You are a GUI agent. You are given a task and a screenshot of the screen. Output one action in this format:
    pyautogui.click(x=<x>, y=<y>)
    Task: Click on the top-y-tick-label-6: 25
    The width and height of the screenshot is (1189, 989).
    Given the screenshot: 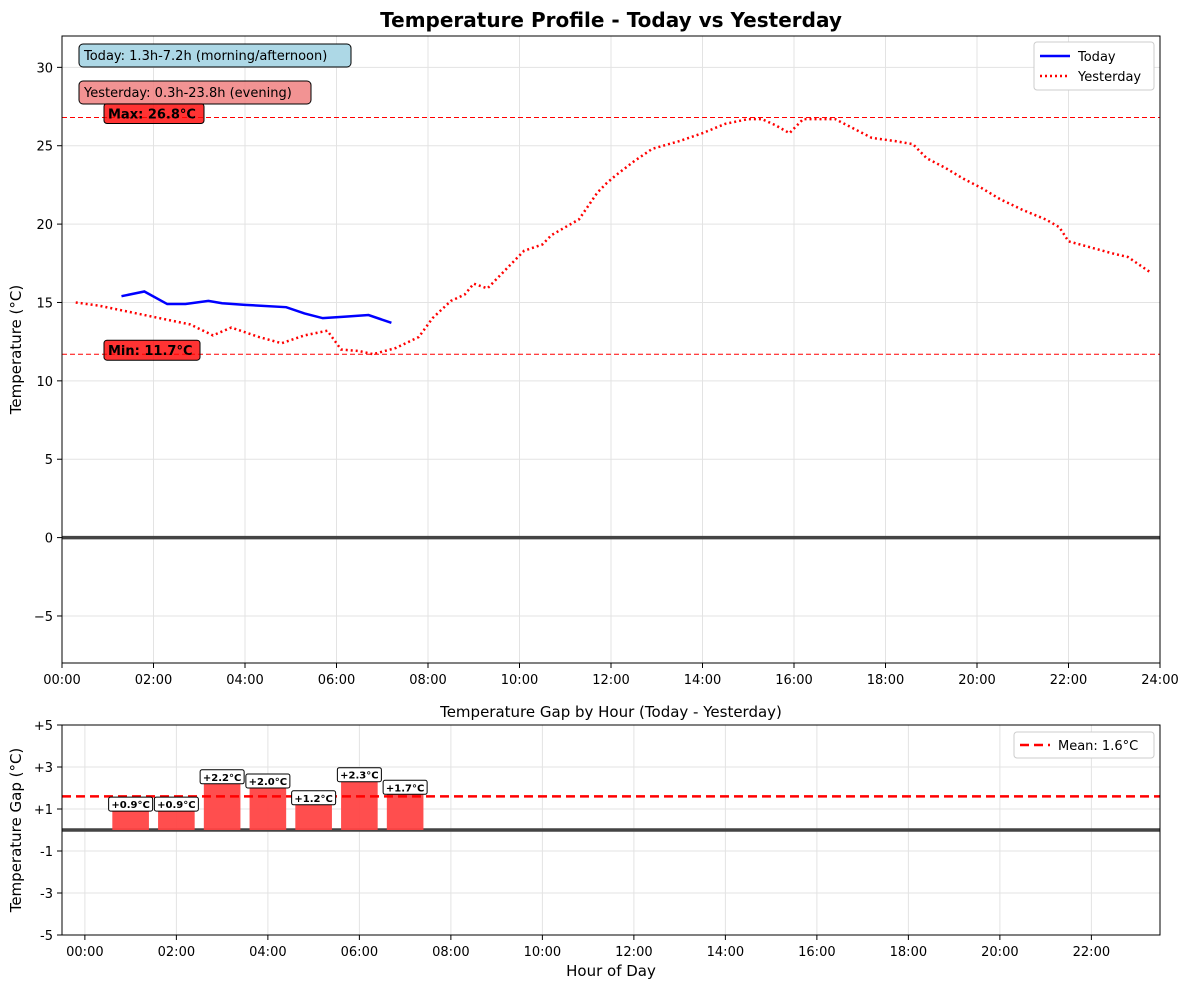 What is the action you would take?
    pyautogui.click(x=44, y=147)
    